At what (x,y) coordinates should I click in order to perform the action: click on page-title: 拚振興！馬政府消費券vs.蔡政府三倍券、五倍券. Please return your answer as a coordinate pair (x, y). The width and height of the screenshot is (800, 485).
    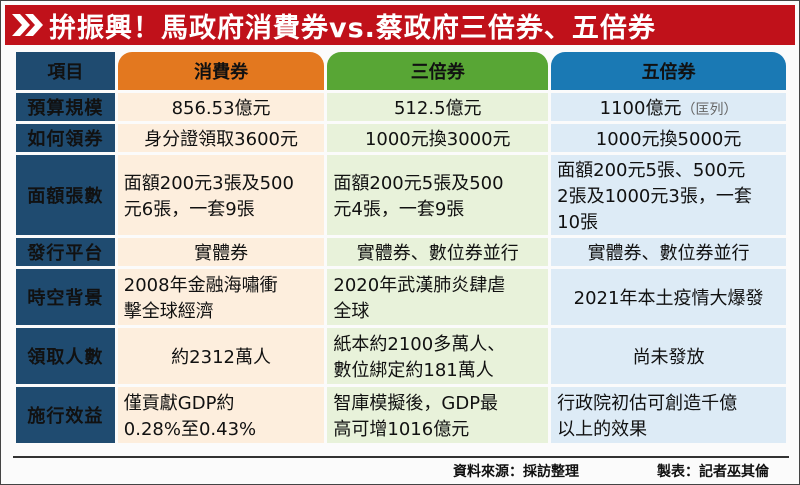
    Looking at the image, I should click on (352, 28).